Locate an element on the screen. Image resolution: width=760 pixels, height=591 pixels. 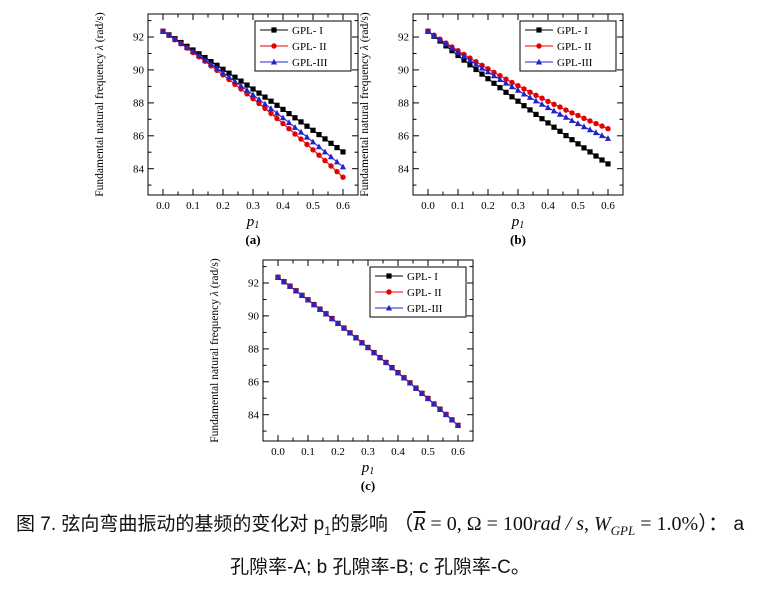
formula-paren-open: （ is located at coordinates (403, 524).